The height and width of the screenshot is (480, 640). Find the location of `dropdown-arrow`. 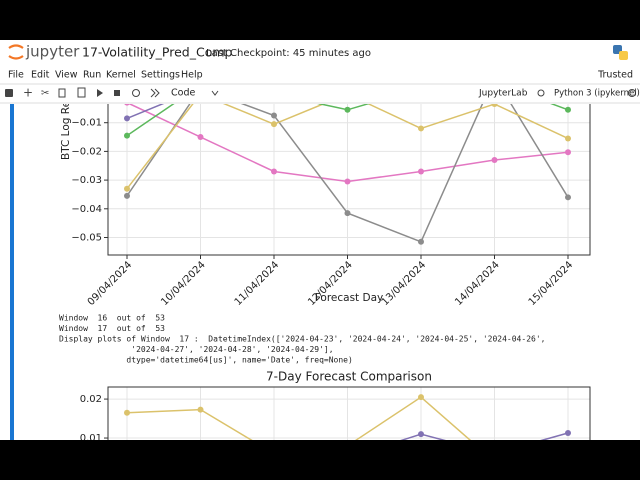

dropdown-arrow is located at coordinates (215, 93).